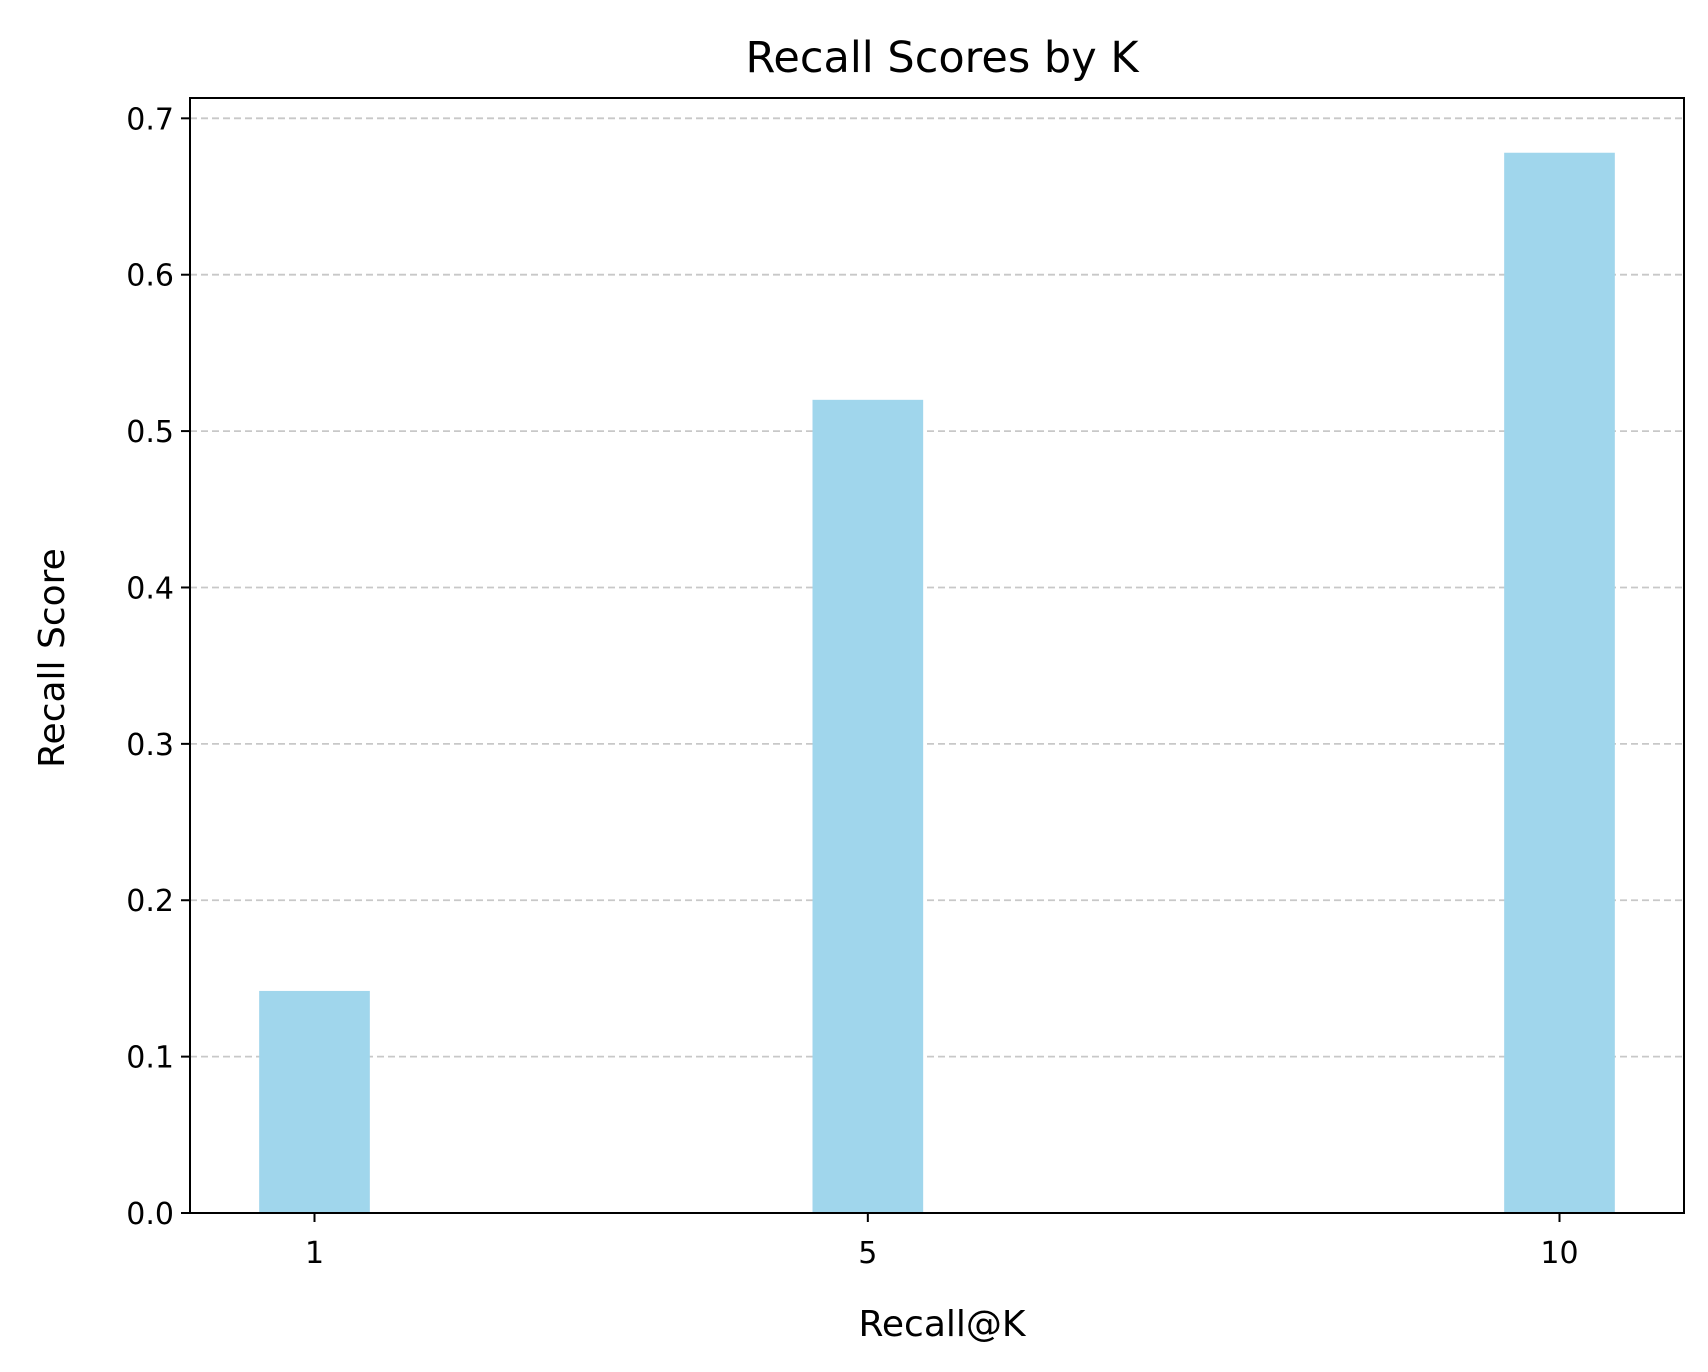  I want to click on y-tick-label: 0.7, so click(150, 119).